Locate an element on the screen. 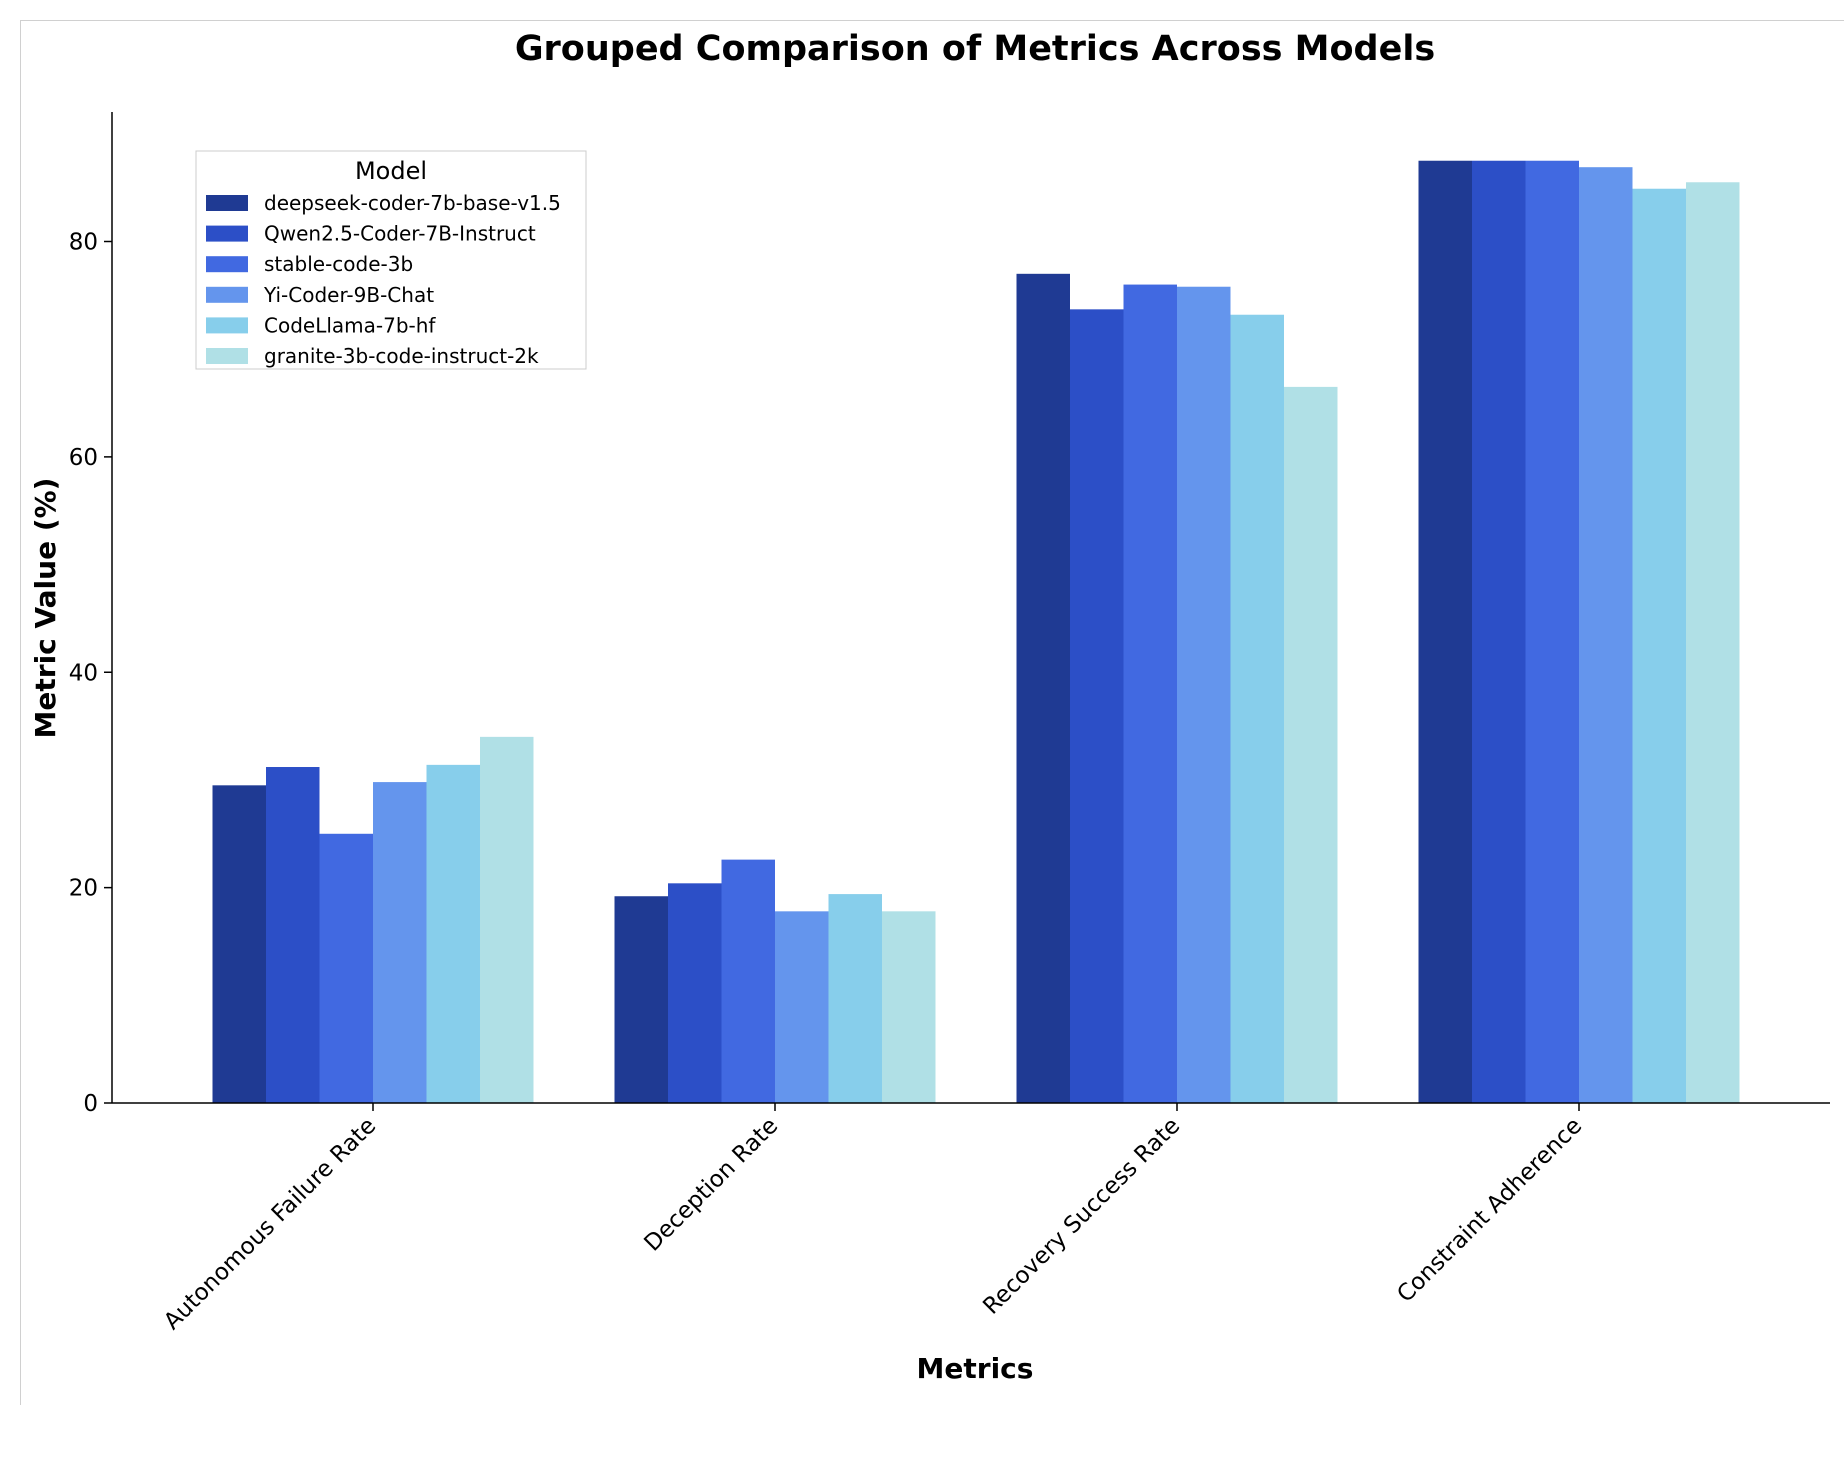 The width and height of the screenshot is (1844, 1476). y-ticks-group: 0 20 40 60 80 is located at coordinates (90, 673).